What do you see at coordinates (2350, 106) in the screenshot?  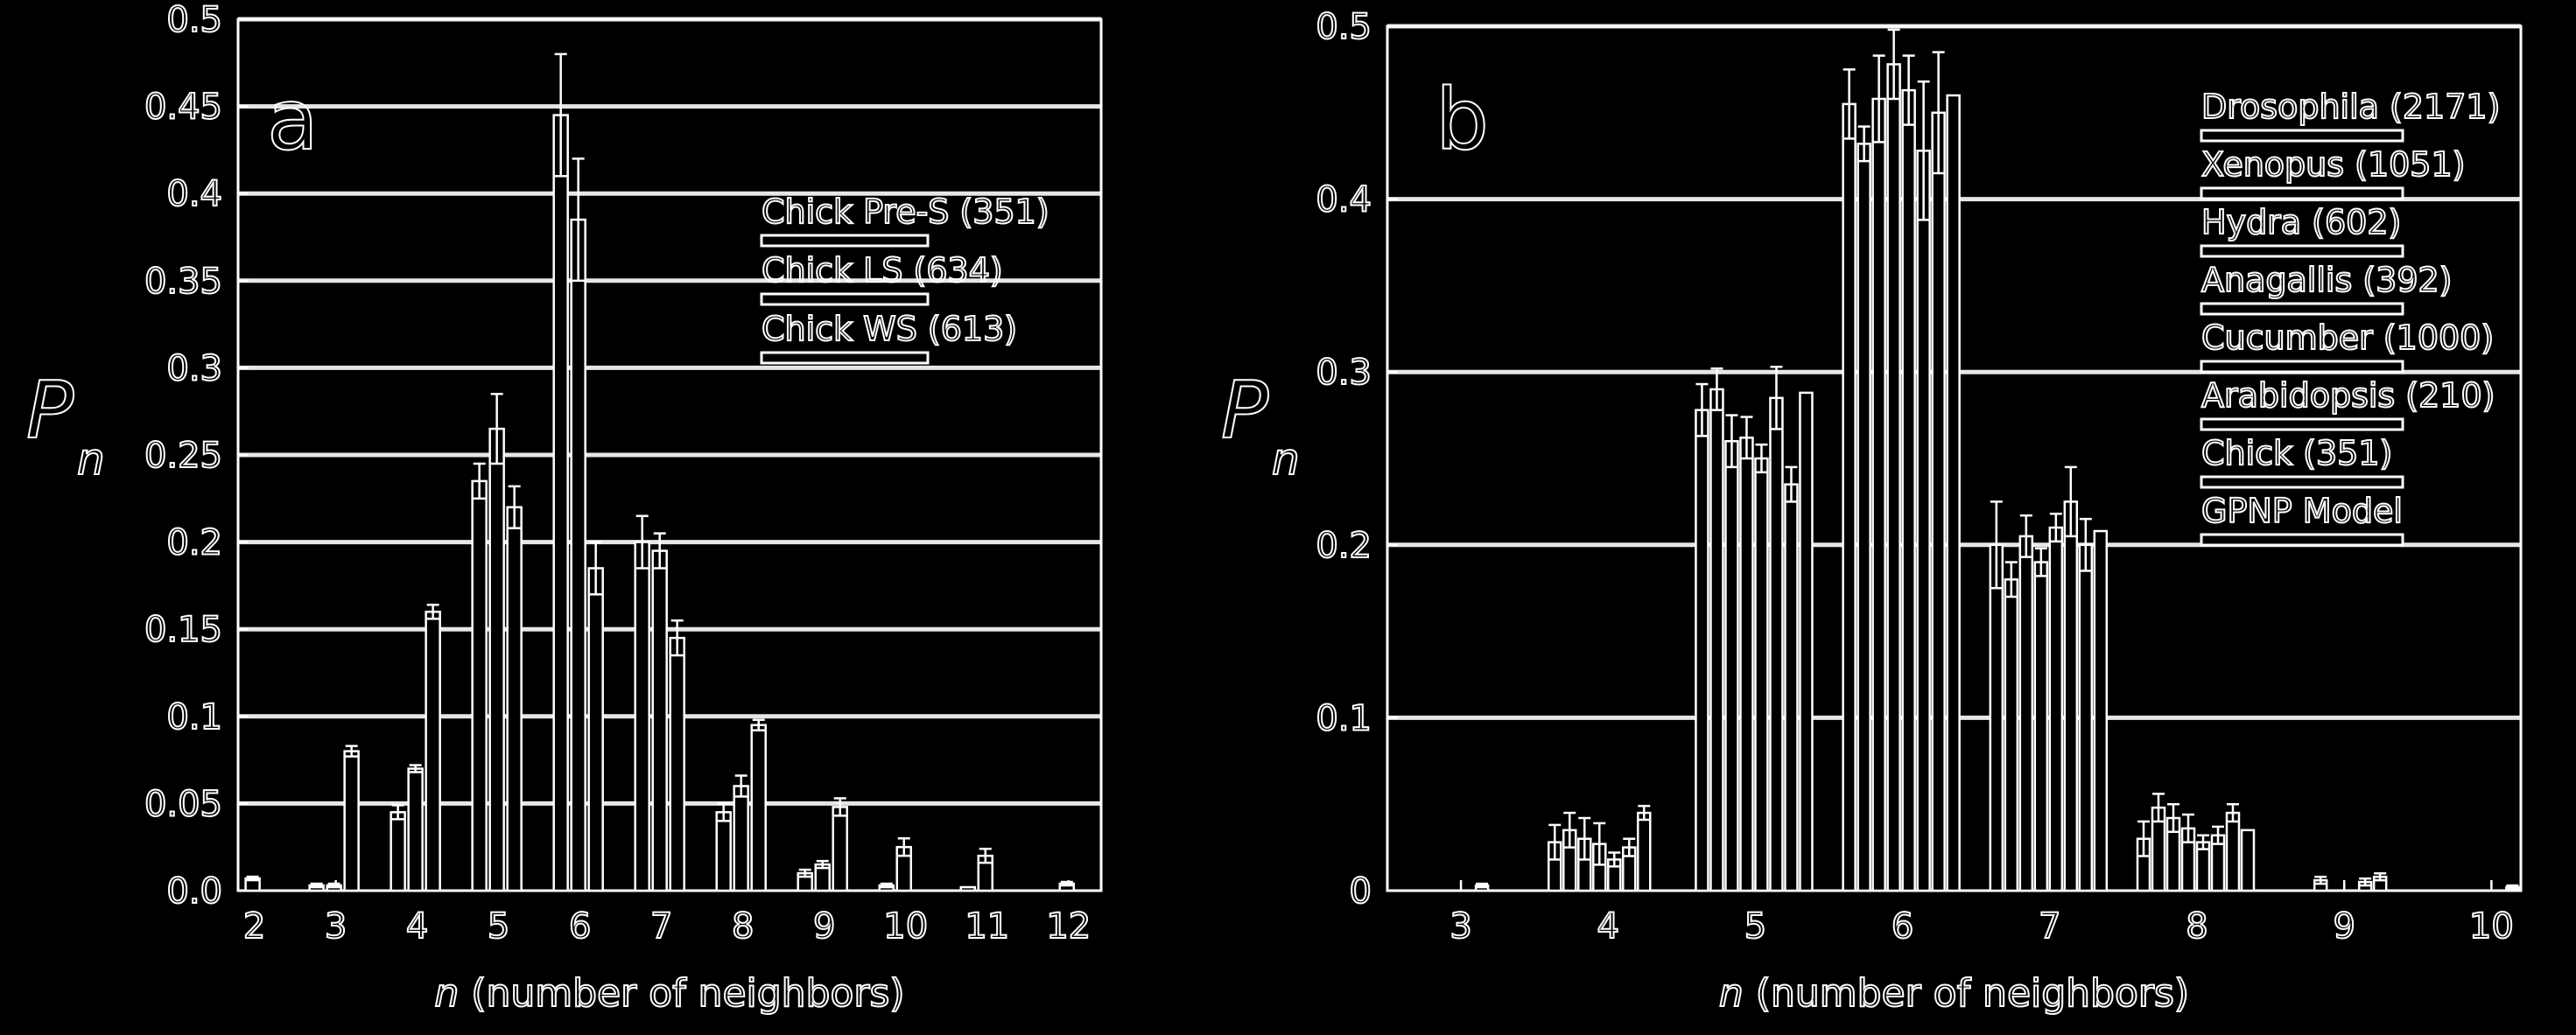 I see `legend-entry: Drosophila (2171)` at bounding box center [2350, 106].